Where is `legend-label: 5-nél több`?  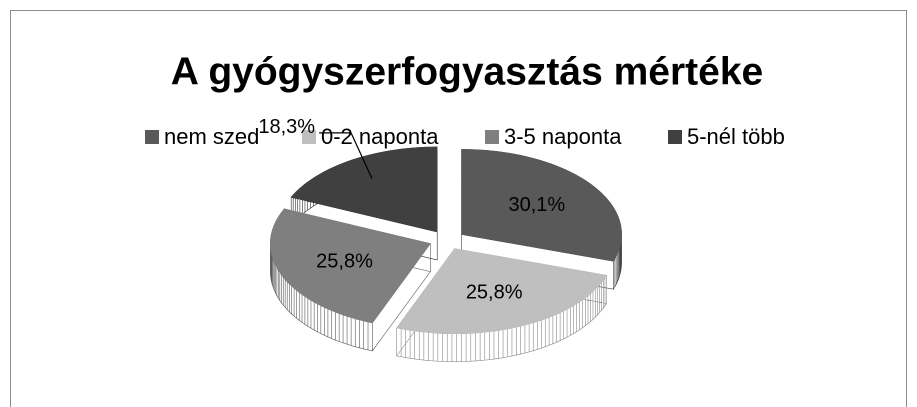
legend-label: 5-nél több is located at coordinates (736, 136).